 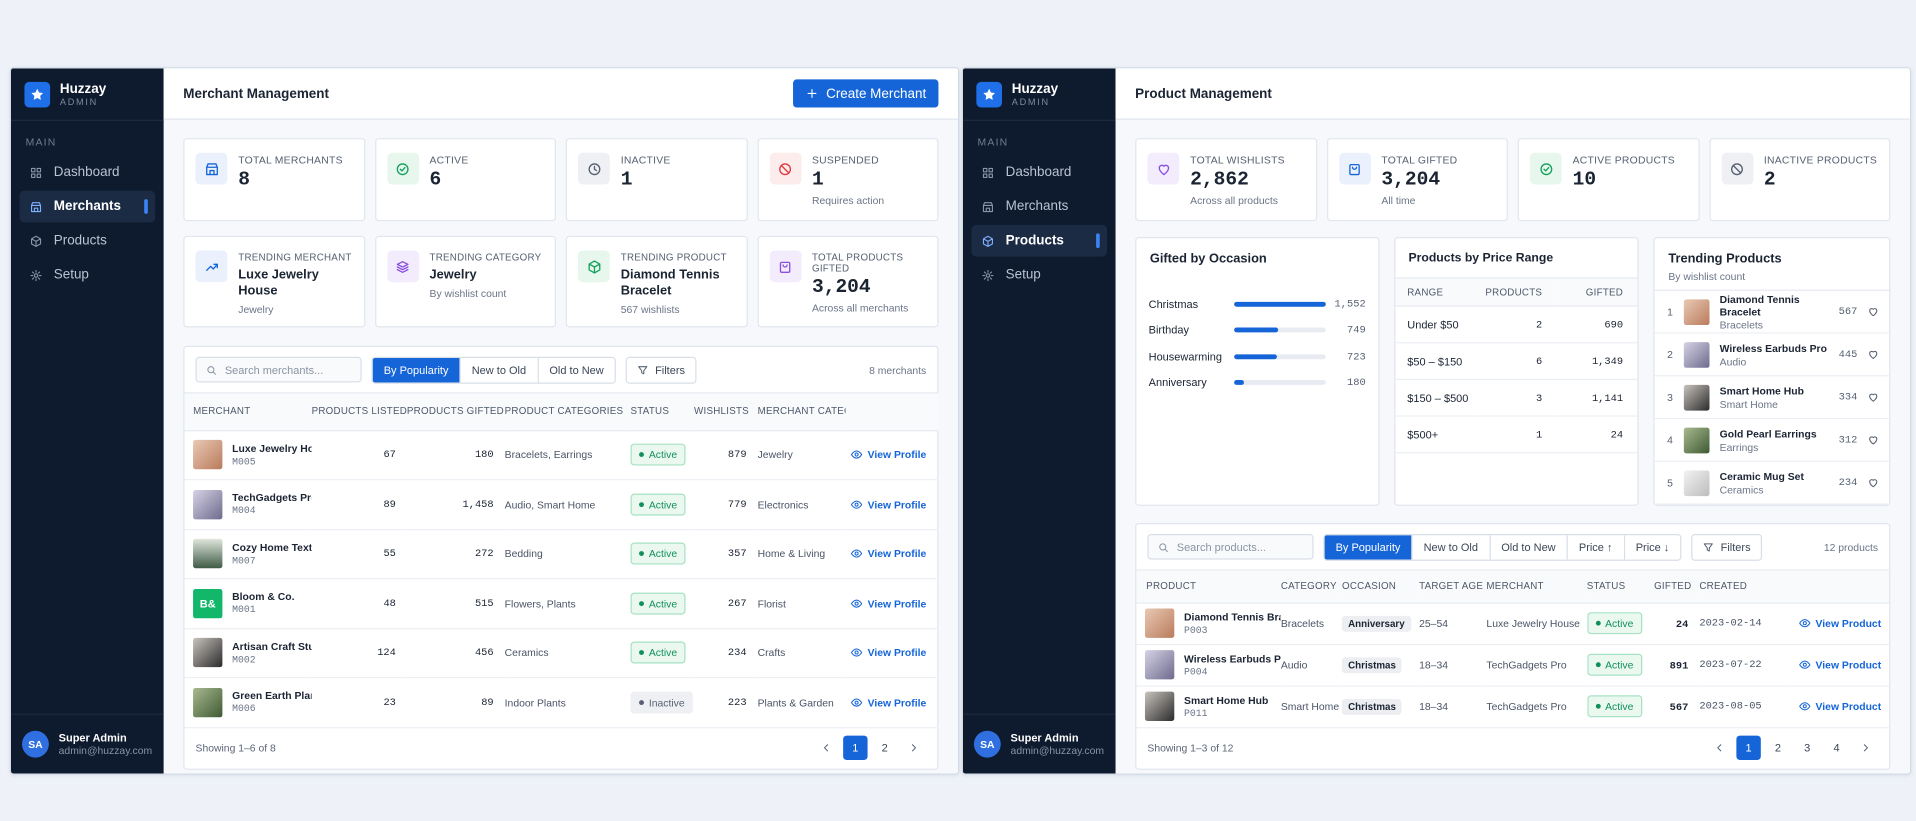 I want to click on cell: Flowers, Plants, so click(x=567, y=603).